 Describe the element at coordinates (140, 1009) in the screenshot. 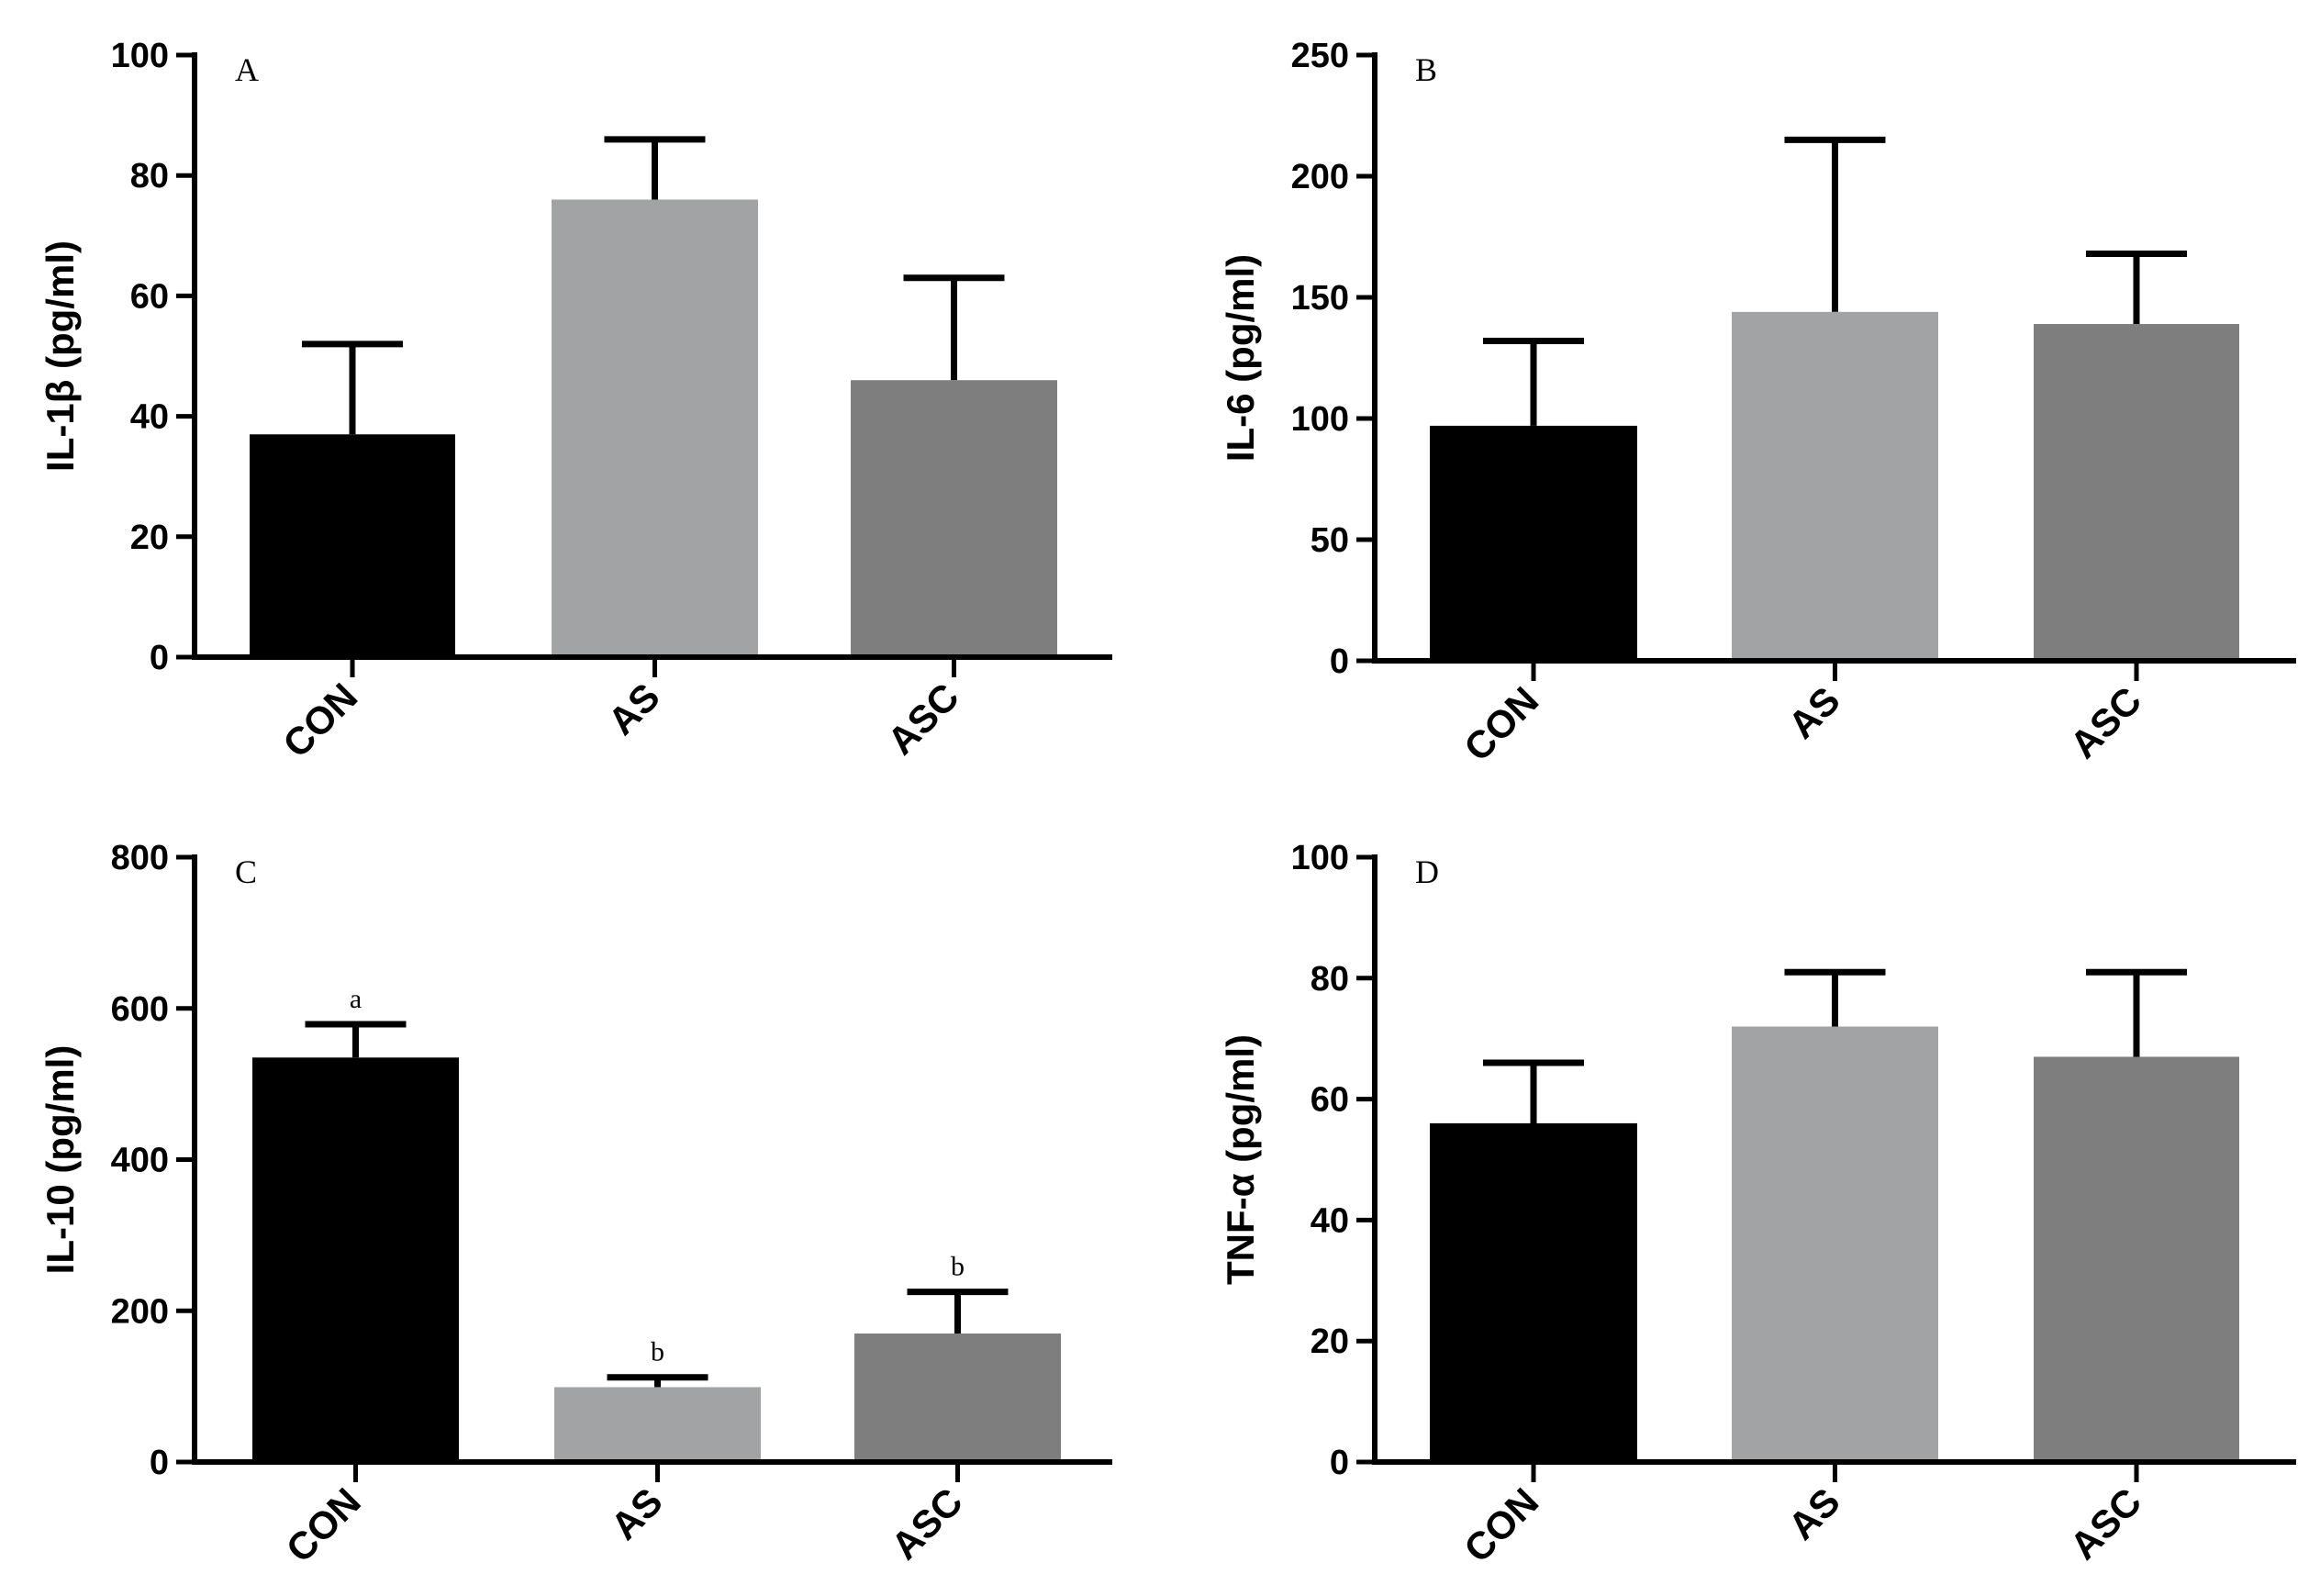

I see `y-tick-label: 600` at that location.